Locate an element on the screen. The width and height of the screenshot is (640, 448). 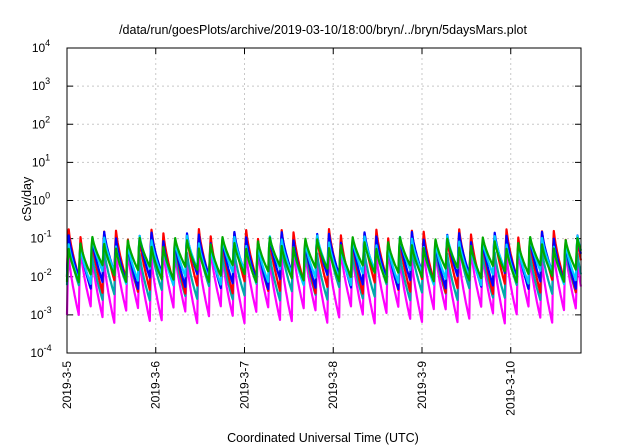
x-tick-label: 2019-3-7 is located at coordinates (244, 385).